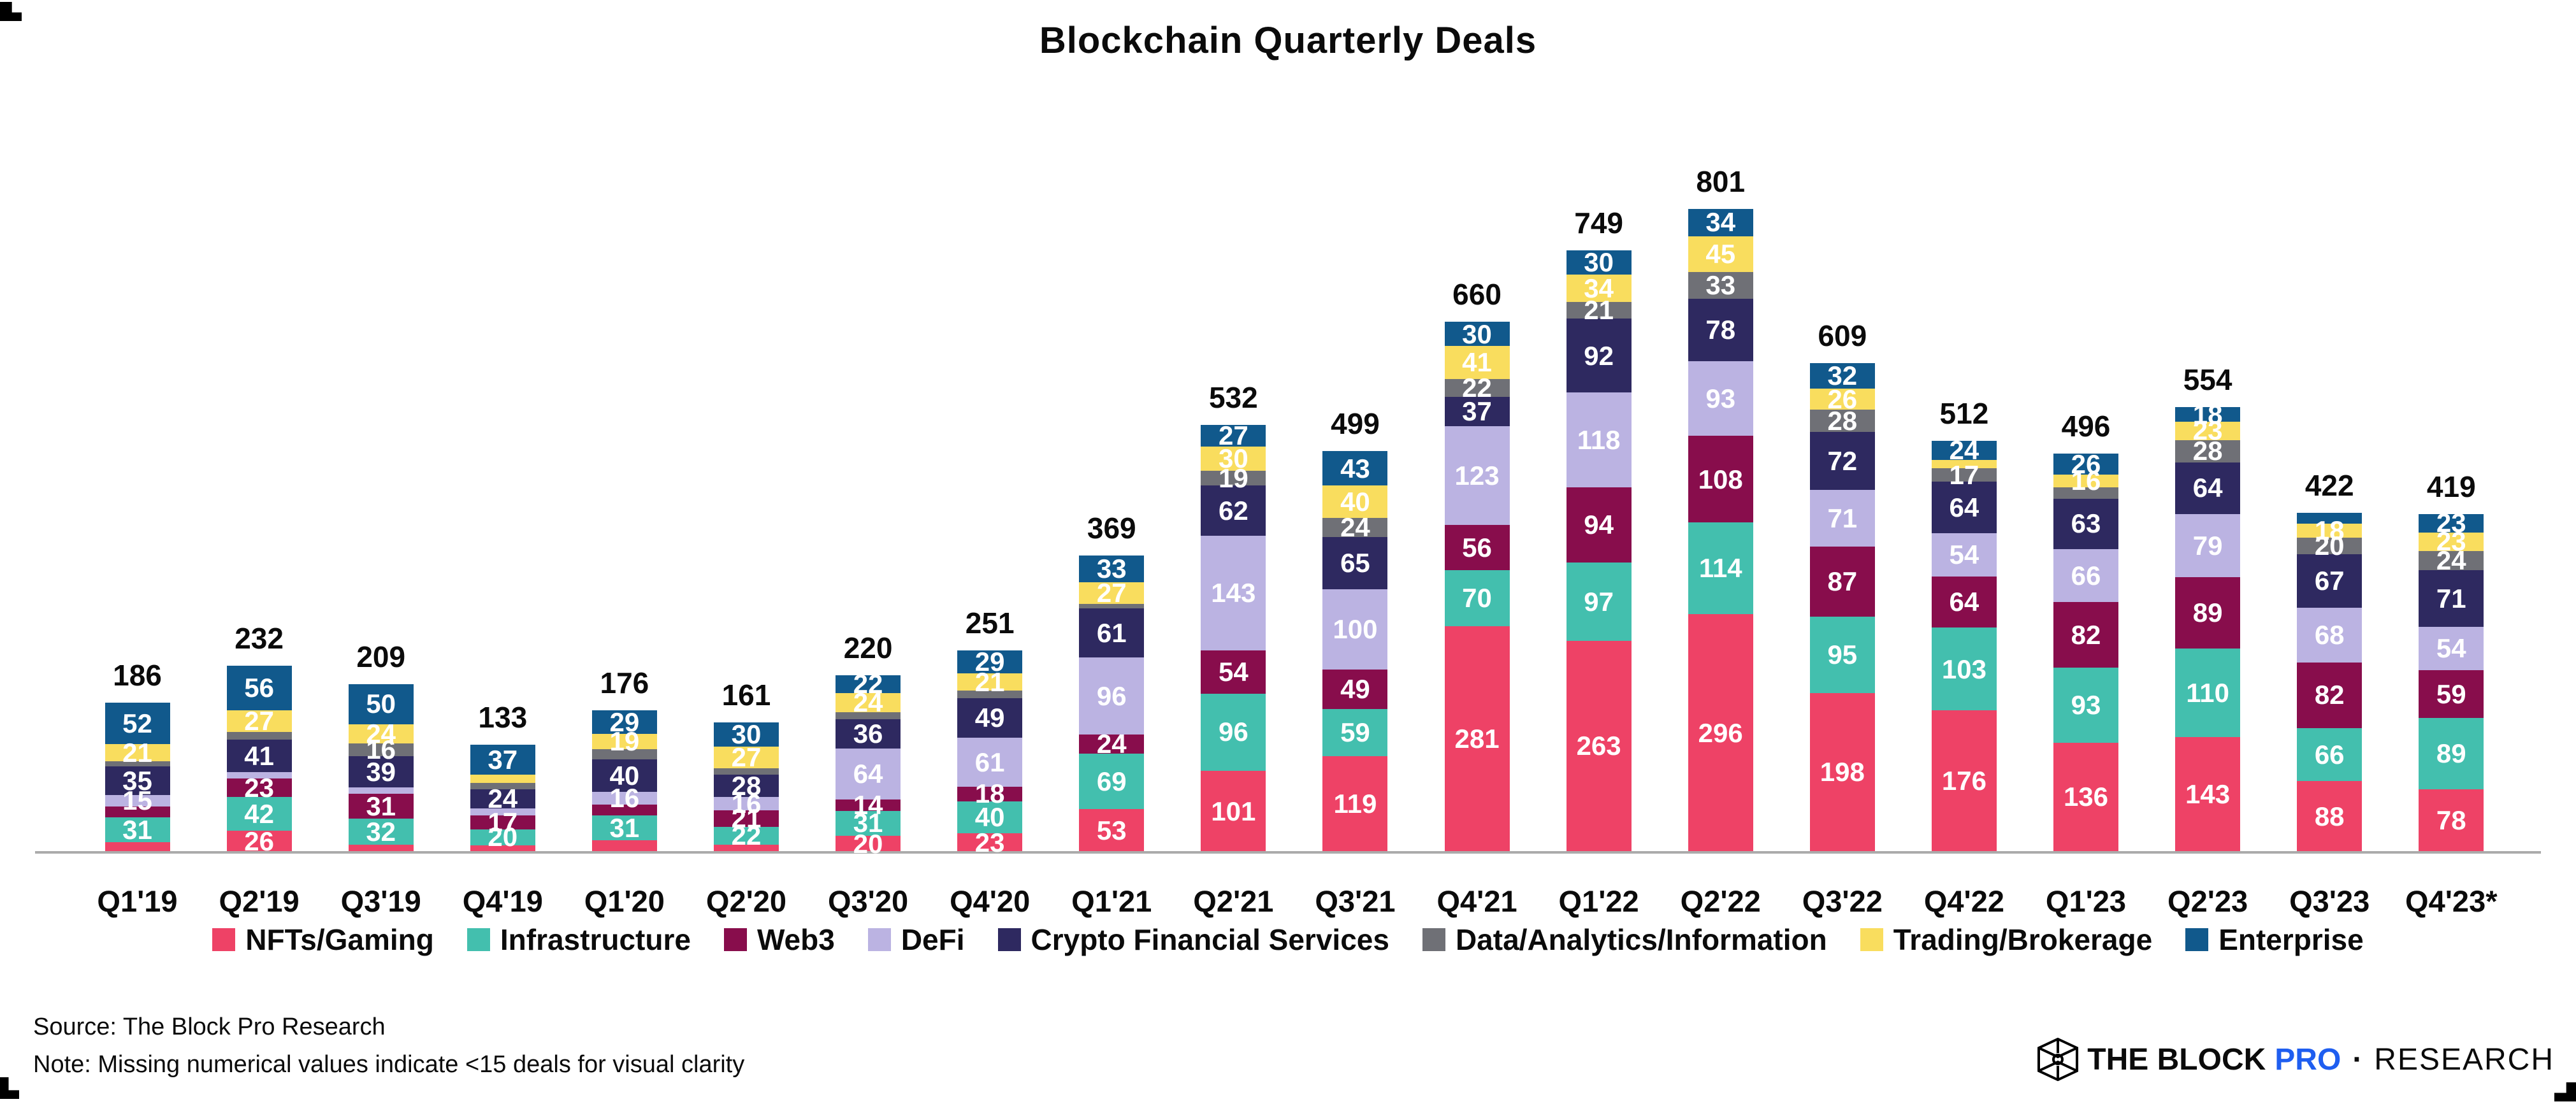 The height and width of the screenshot is (1104, 2576). Describe the element at coordinates (2086, 575) in the screenshot. I see `segment-value-label: 66` at that location.